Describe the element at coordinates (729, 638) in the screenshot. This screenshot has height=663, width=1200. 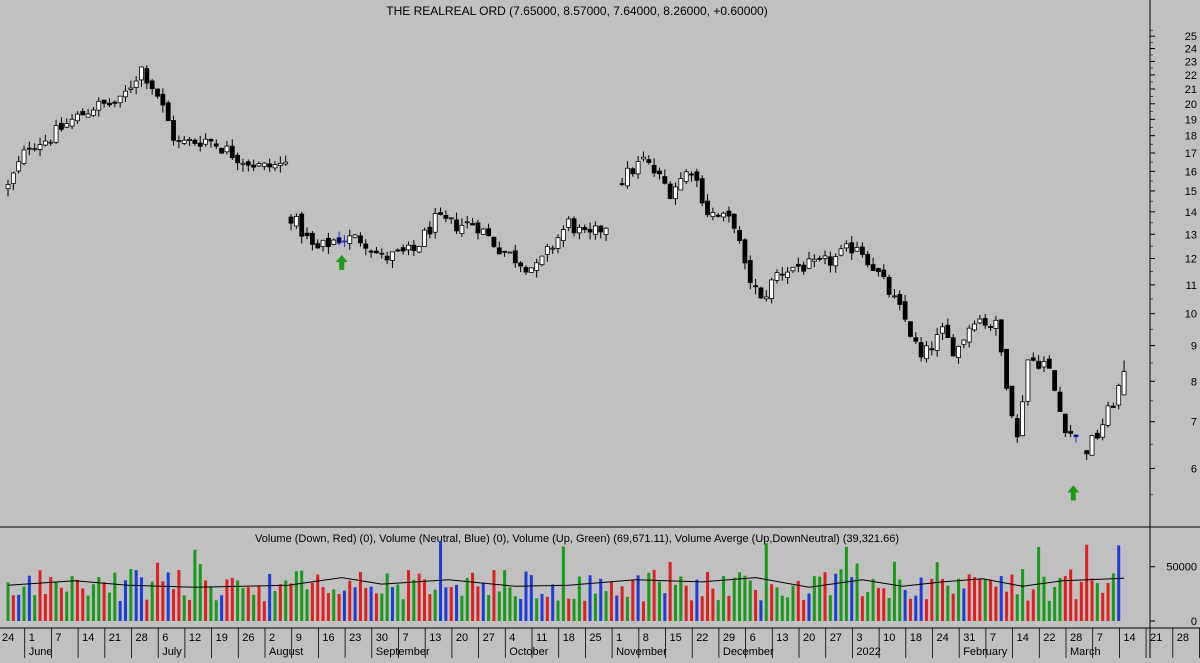
I see `date-tick-label: 29` at that location.